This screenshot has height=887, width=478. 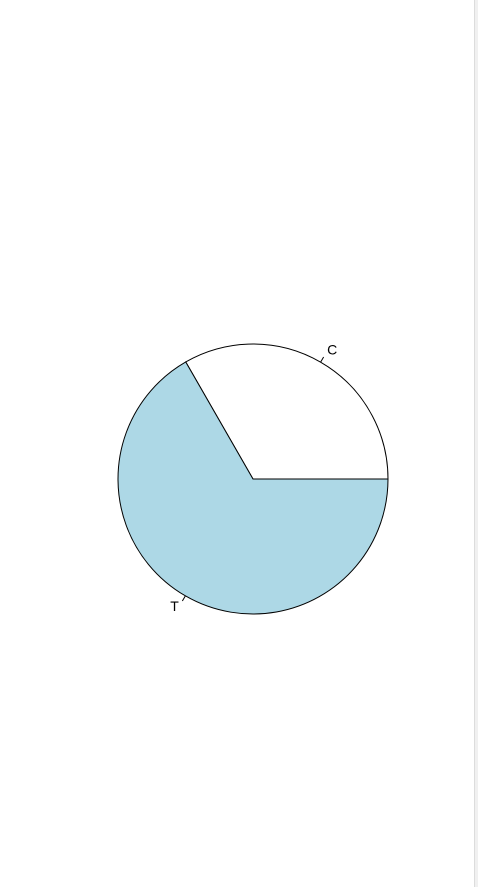 What do you see at coordinates (174, 606) in the screenshot?
I see `slice-label-t: T` at bounding box center [174, 606].